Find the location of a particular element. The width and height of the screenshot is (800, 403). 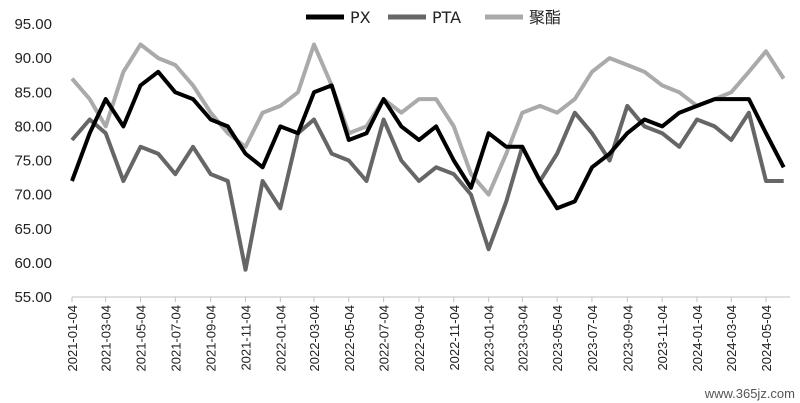

y-tick-label: 85.00 is located at coordinates (33, 92).